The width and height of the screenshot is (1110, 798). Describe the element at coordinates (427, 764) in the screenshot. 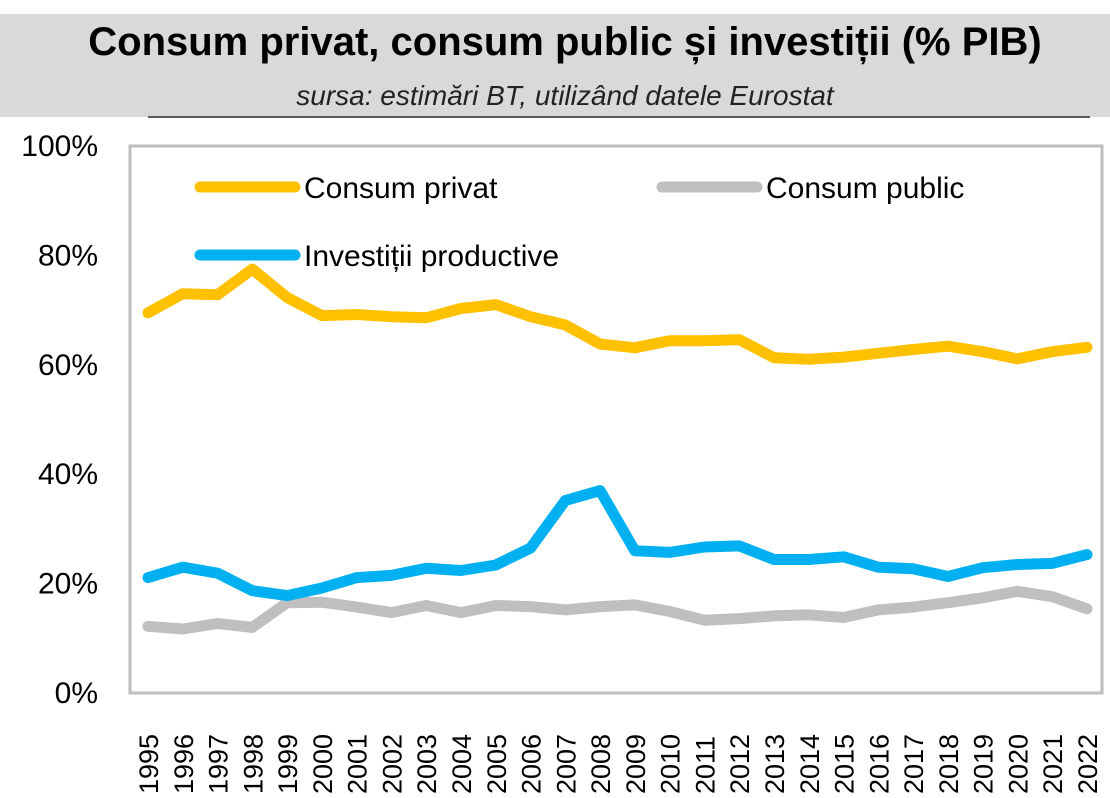

I see `x-tick-label: 2003` at that location.